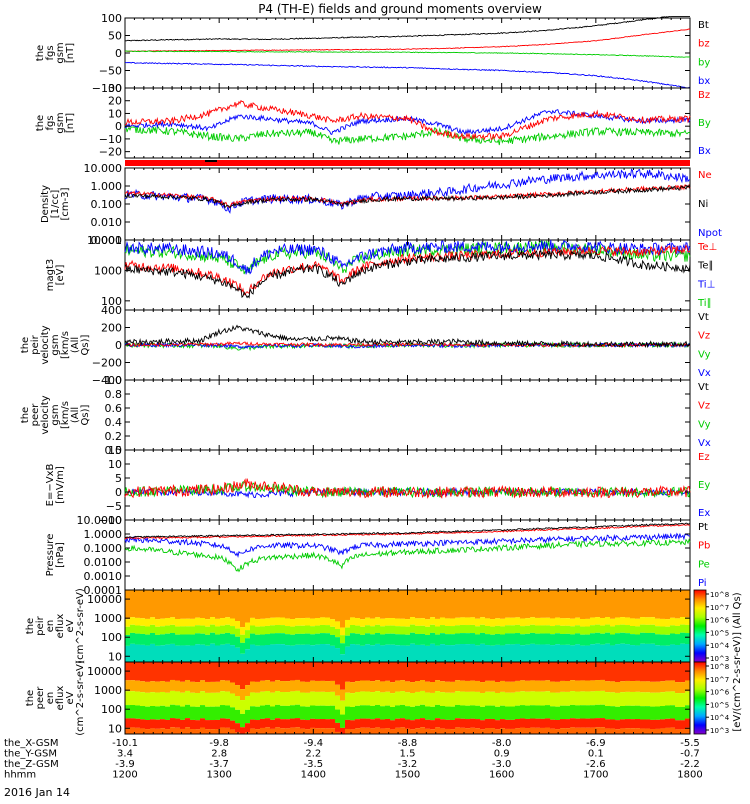 Image resolution: width=750 pixels, height=804 pixels. Describe the element at coordinates (55, 122) in the screenshot. I see `y-axis-label: the fgs gsm [nT]` at that location.